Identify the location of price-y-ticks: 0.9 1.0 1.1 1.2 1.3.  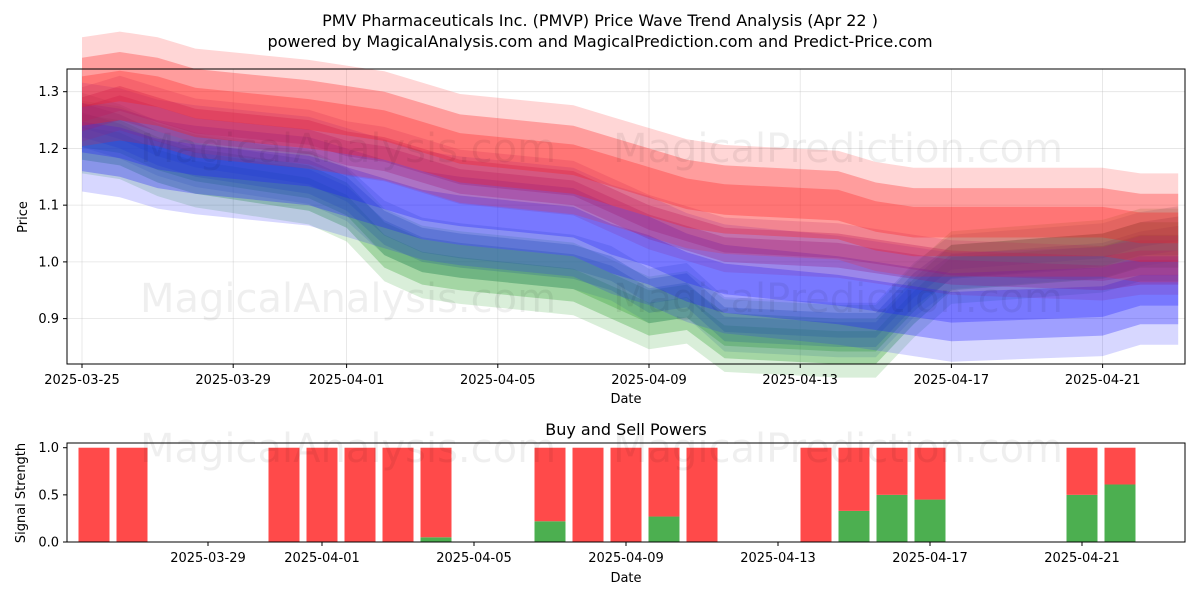
(52, 206).